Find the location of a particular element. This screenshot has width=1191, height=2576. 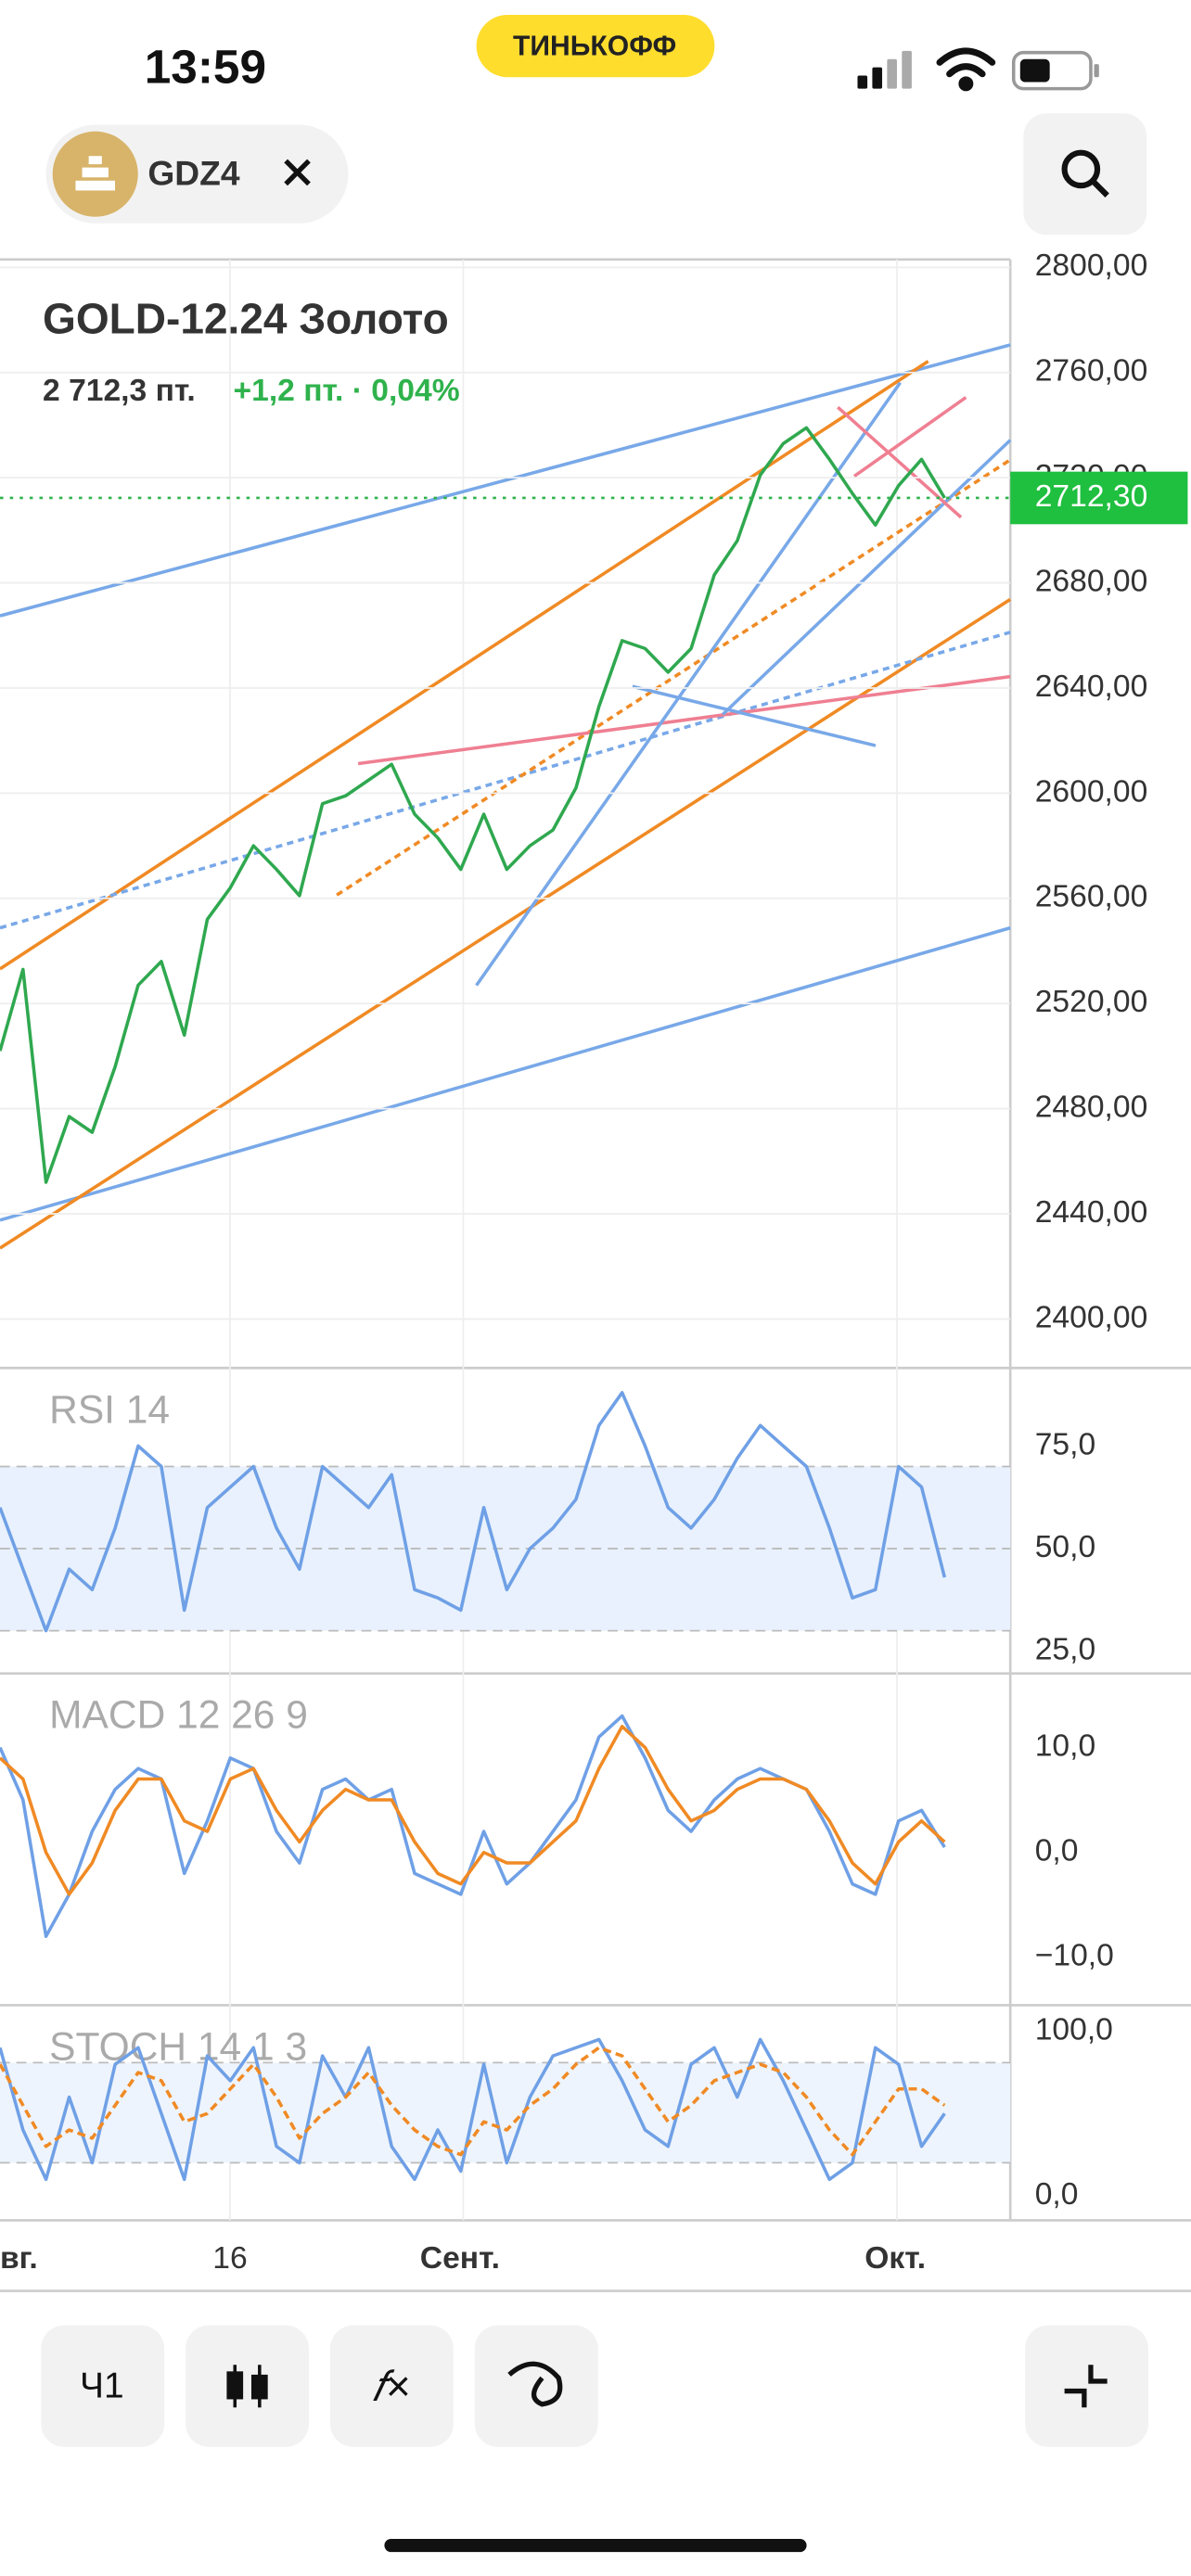

carrier: ТИНЬКОФФ is located at coordinates (594, 46).